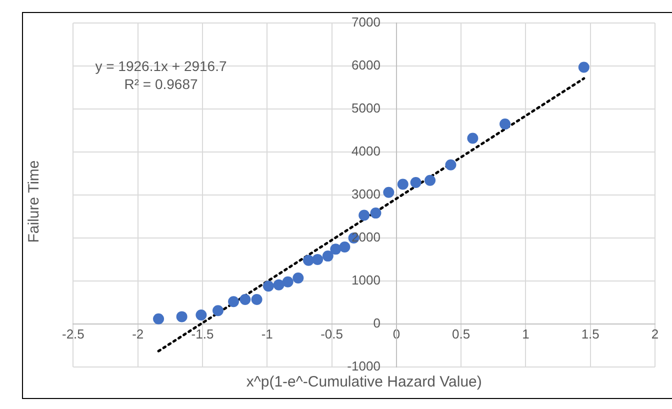  Describe the element at coordinates (366, 194) in the screenshot. I see `y-tick-label: 3000` at that location.